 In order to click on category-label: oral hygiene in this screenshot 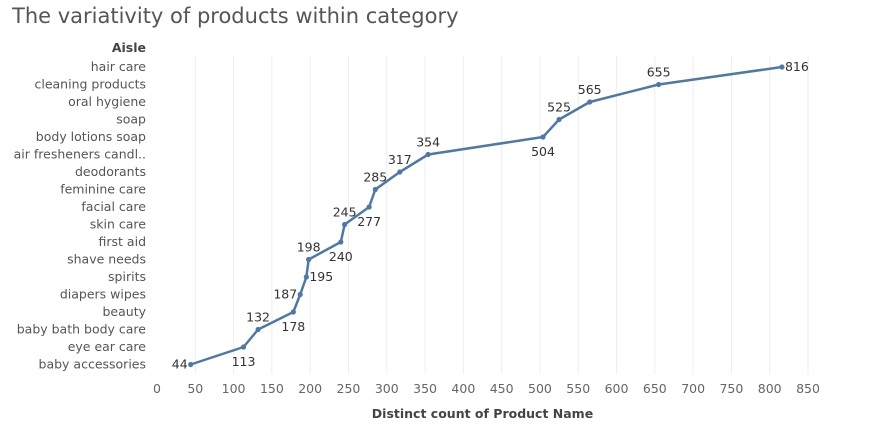, I will do `click(107, 101)`.